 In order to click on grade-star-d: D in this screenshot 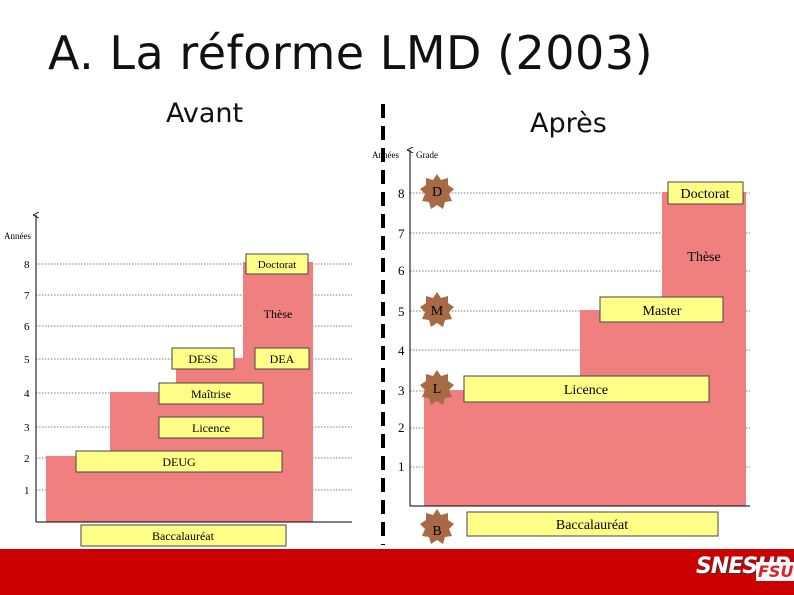, I will do `click(437, 191)`.